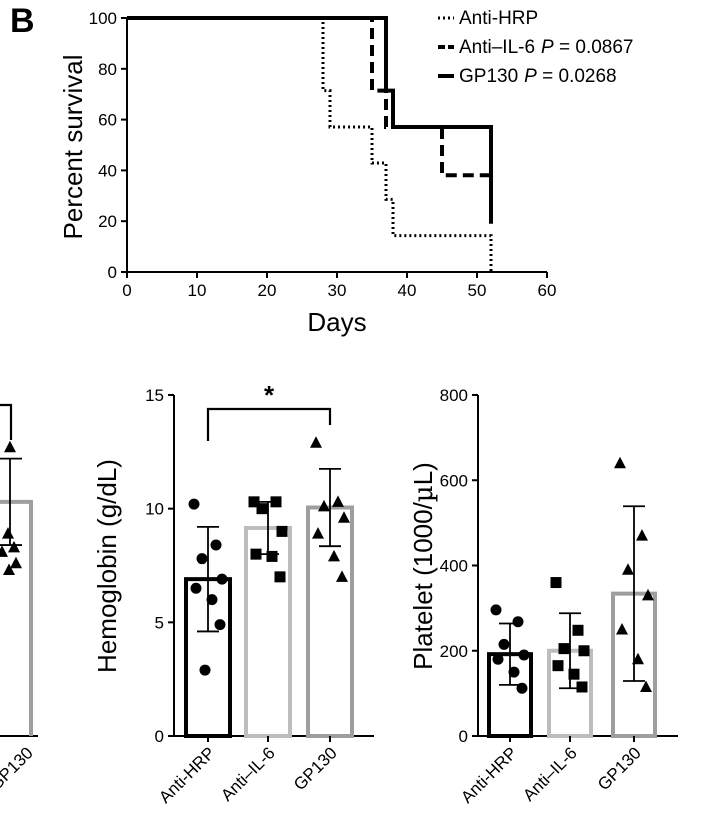 Image resolution: width=703 pixels, height=831 pixels. Describe the element at coordinates (154, 395) in the screenshot. I see `y-tick-label: 15` at that location.